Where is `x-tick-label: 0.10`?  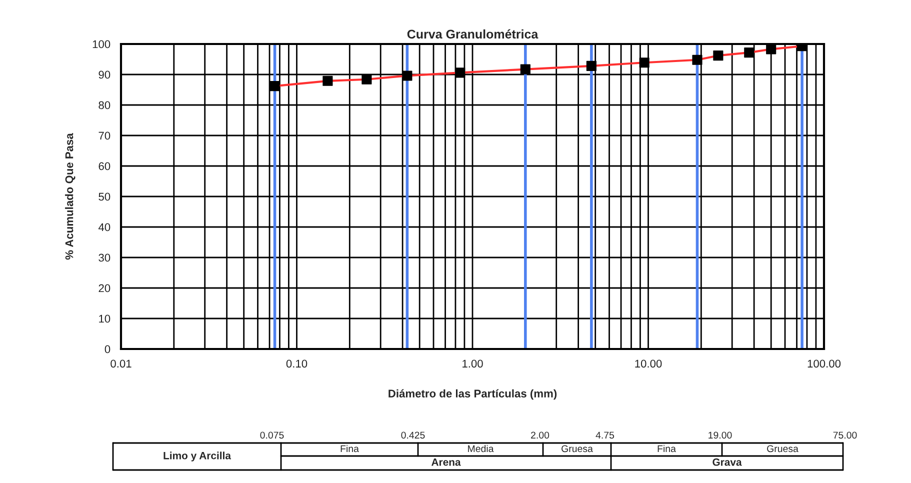
x-tick-label: 0.10 is located at coordinates (297, 364).